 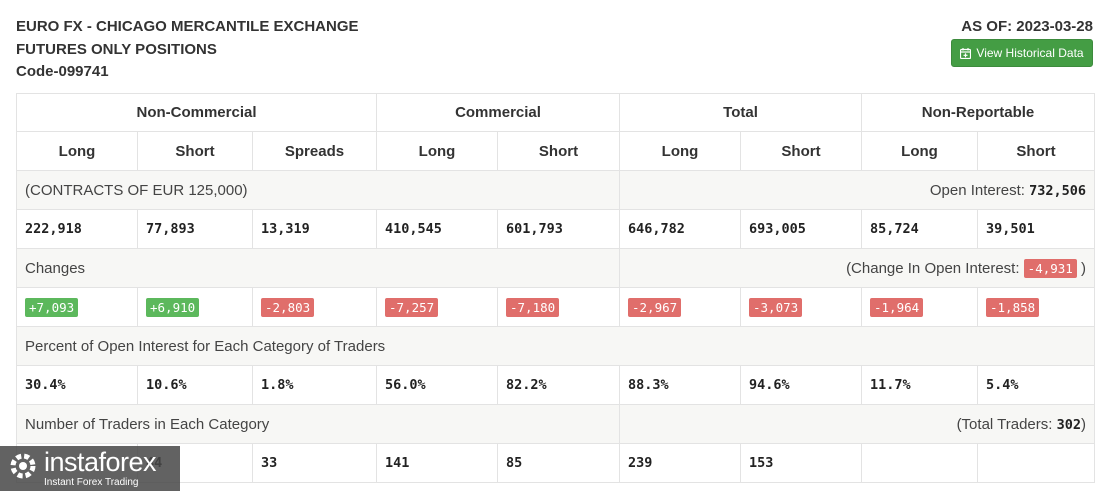 What do you see at coordinates (1030, 53) in the screenshot?
I see `view-historical-data-label: View Historical Data` at bounding box center [1030, 53].